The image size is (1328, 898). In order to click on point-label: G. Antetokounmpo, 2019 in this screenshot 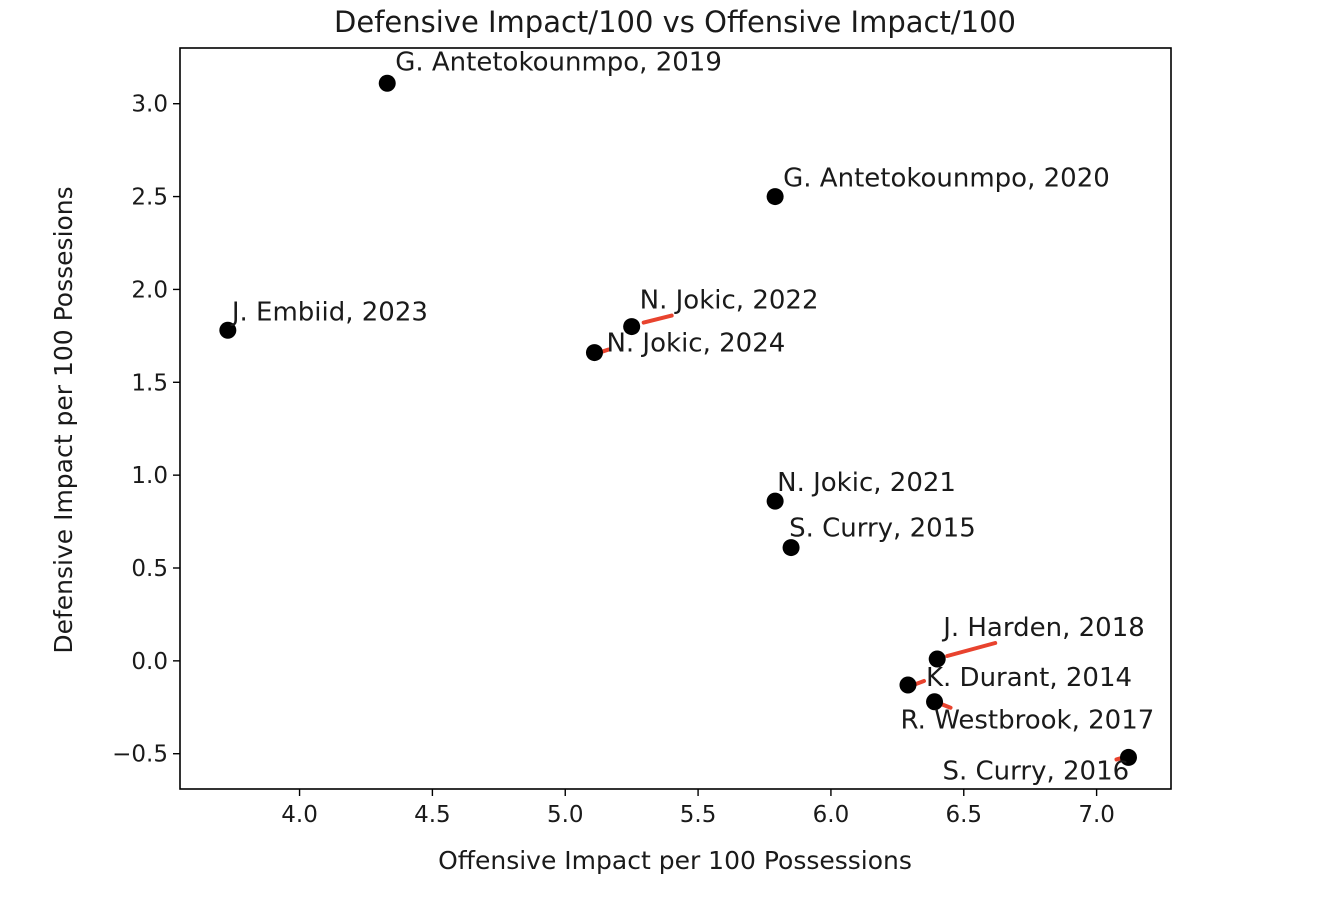, I will do `click(558, 62)`.